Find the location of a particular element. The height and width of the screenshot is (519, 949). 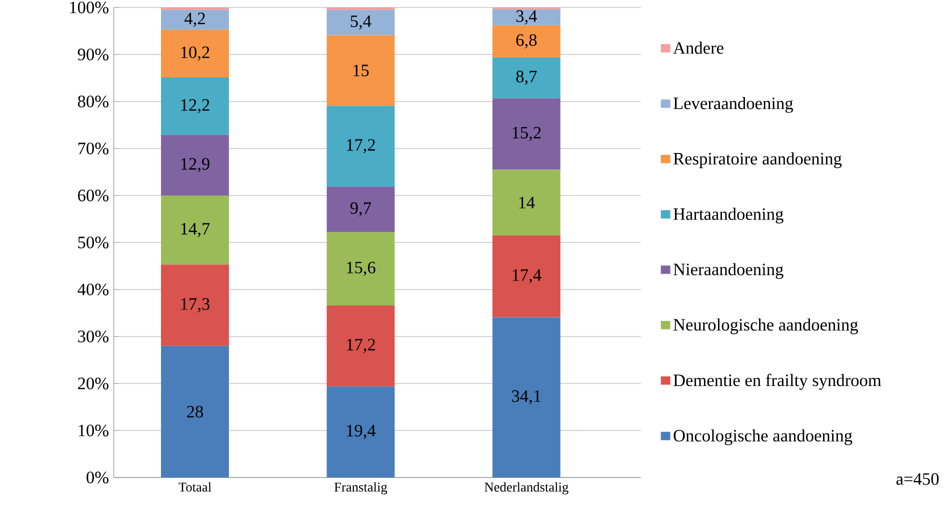

data-label: 15,6 is located at coordinates (361, 269).